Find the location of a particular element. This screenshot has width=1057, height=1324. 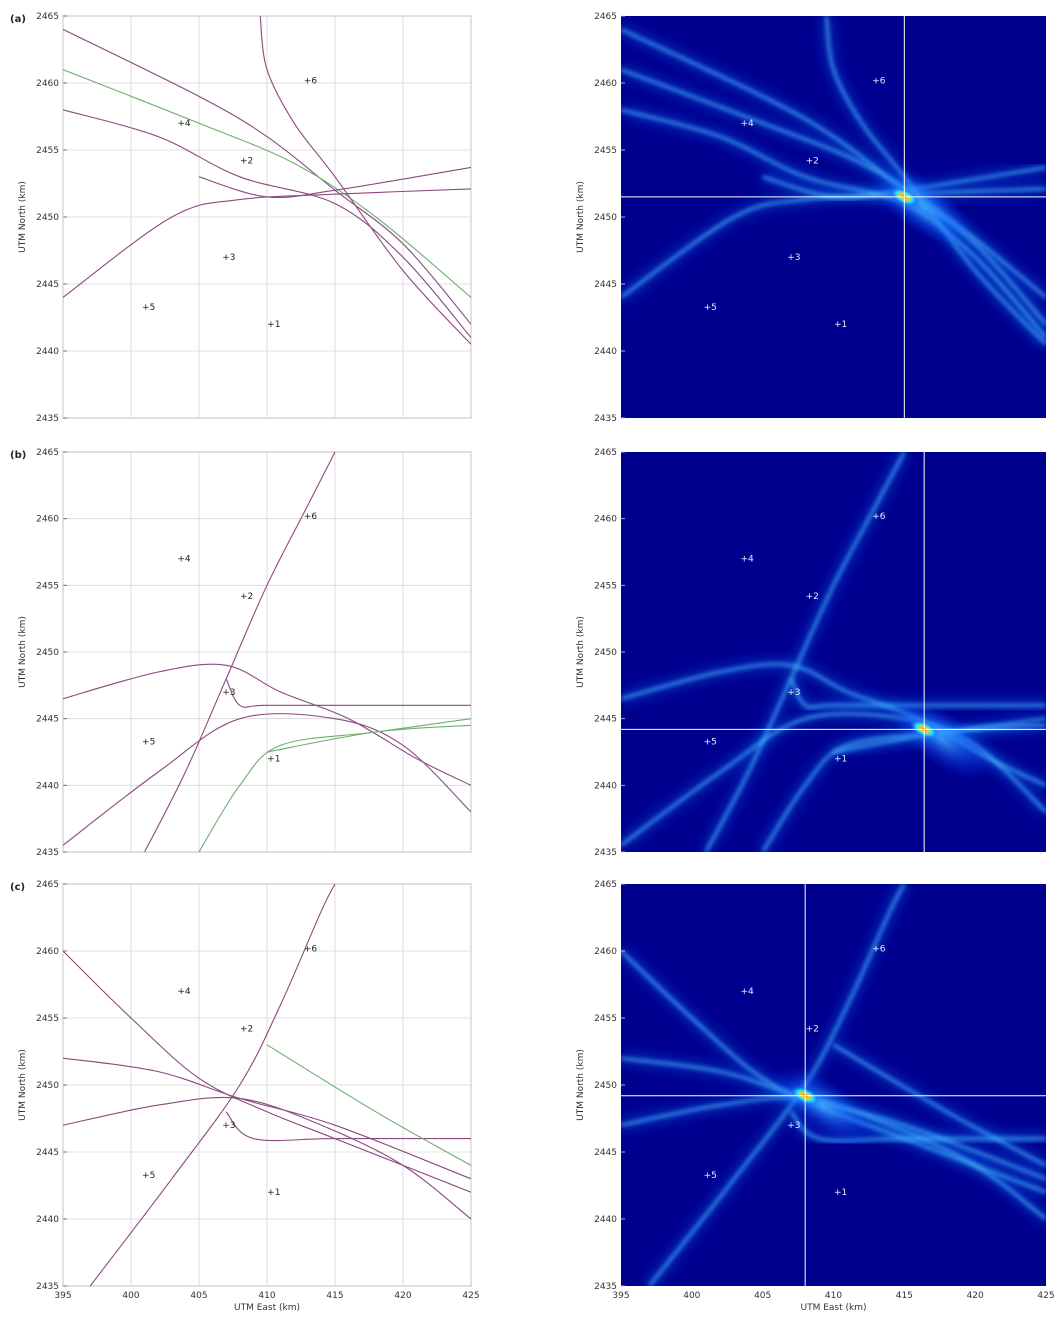

panel-label: (c) is located at coordinates (17, 887).